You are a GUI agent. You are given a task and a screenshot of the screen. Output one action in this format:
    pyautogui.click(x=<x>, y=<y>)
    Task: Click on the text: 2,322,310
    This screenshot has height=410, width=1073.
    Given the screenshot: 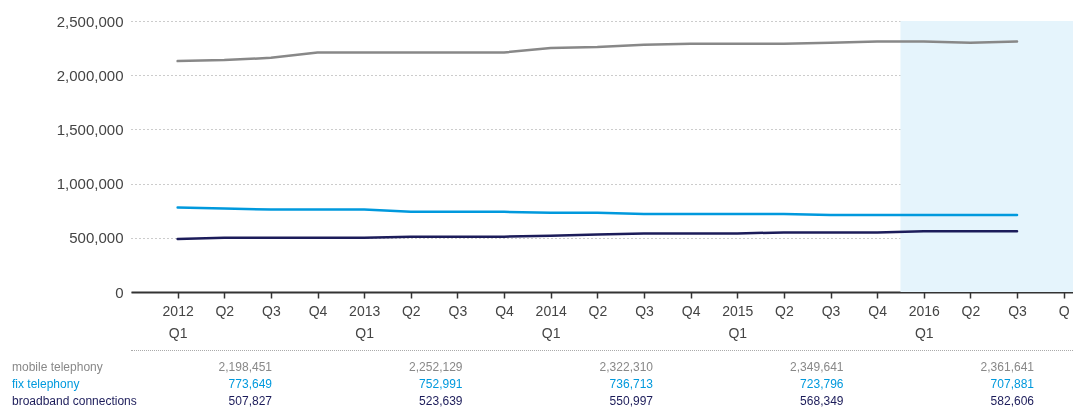 What is the action you would take?
    pyautogui.click(x=626, y=367)
    